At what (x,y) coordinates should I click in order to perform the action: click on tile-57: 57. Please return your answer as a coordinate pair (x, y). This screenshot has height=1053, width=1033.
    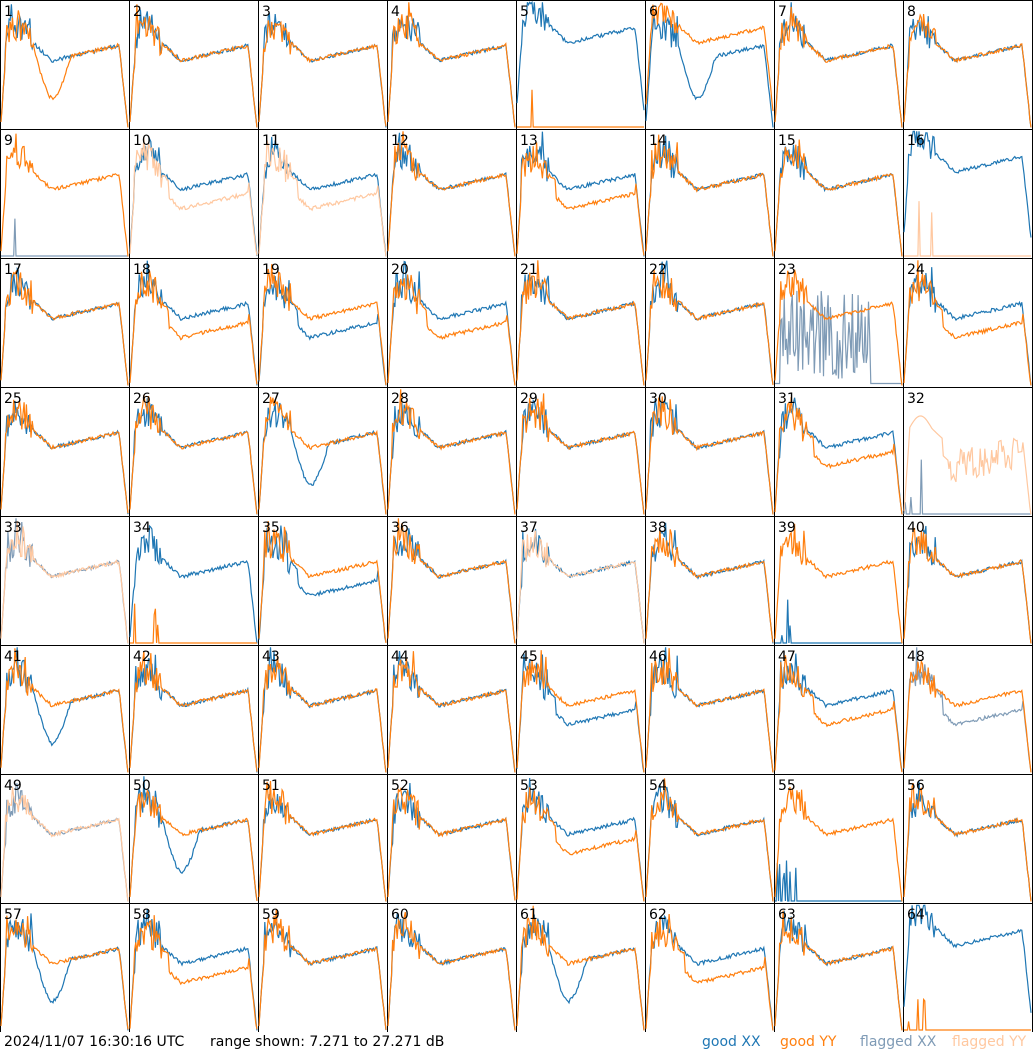
    Looking at the image, I should click on (65, 967).